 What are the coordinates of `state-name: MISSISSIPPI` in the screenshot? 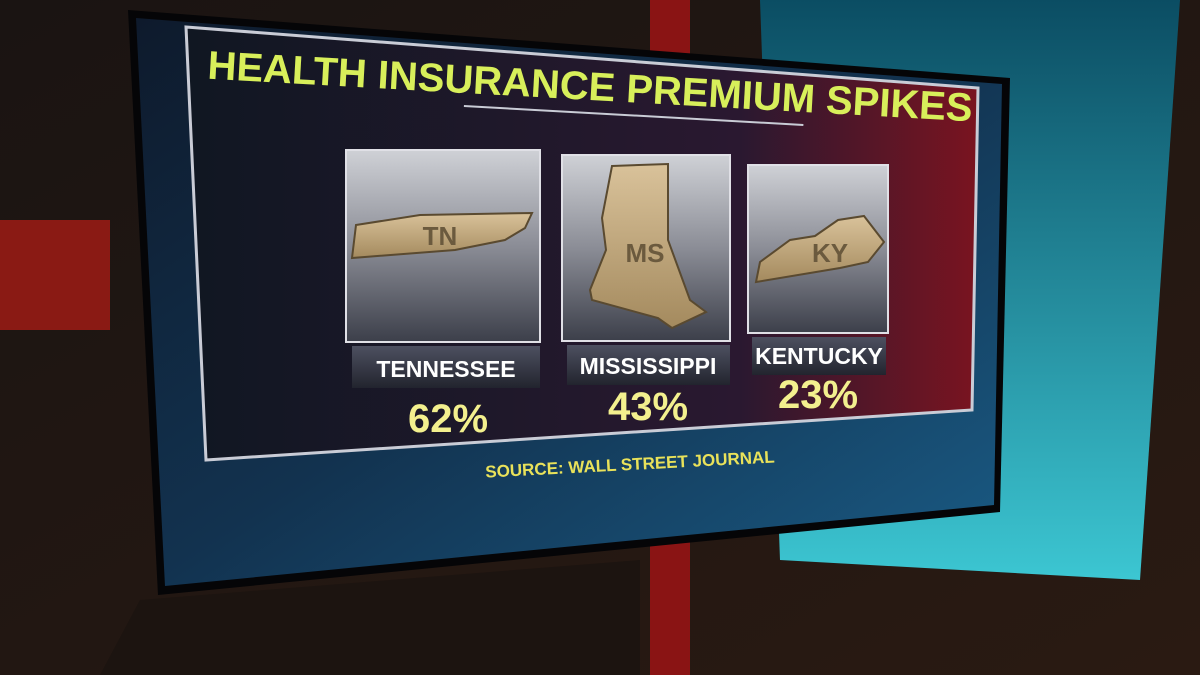 It's located at (648, 366).